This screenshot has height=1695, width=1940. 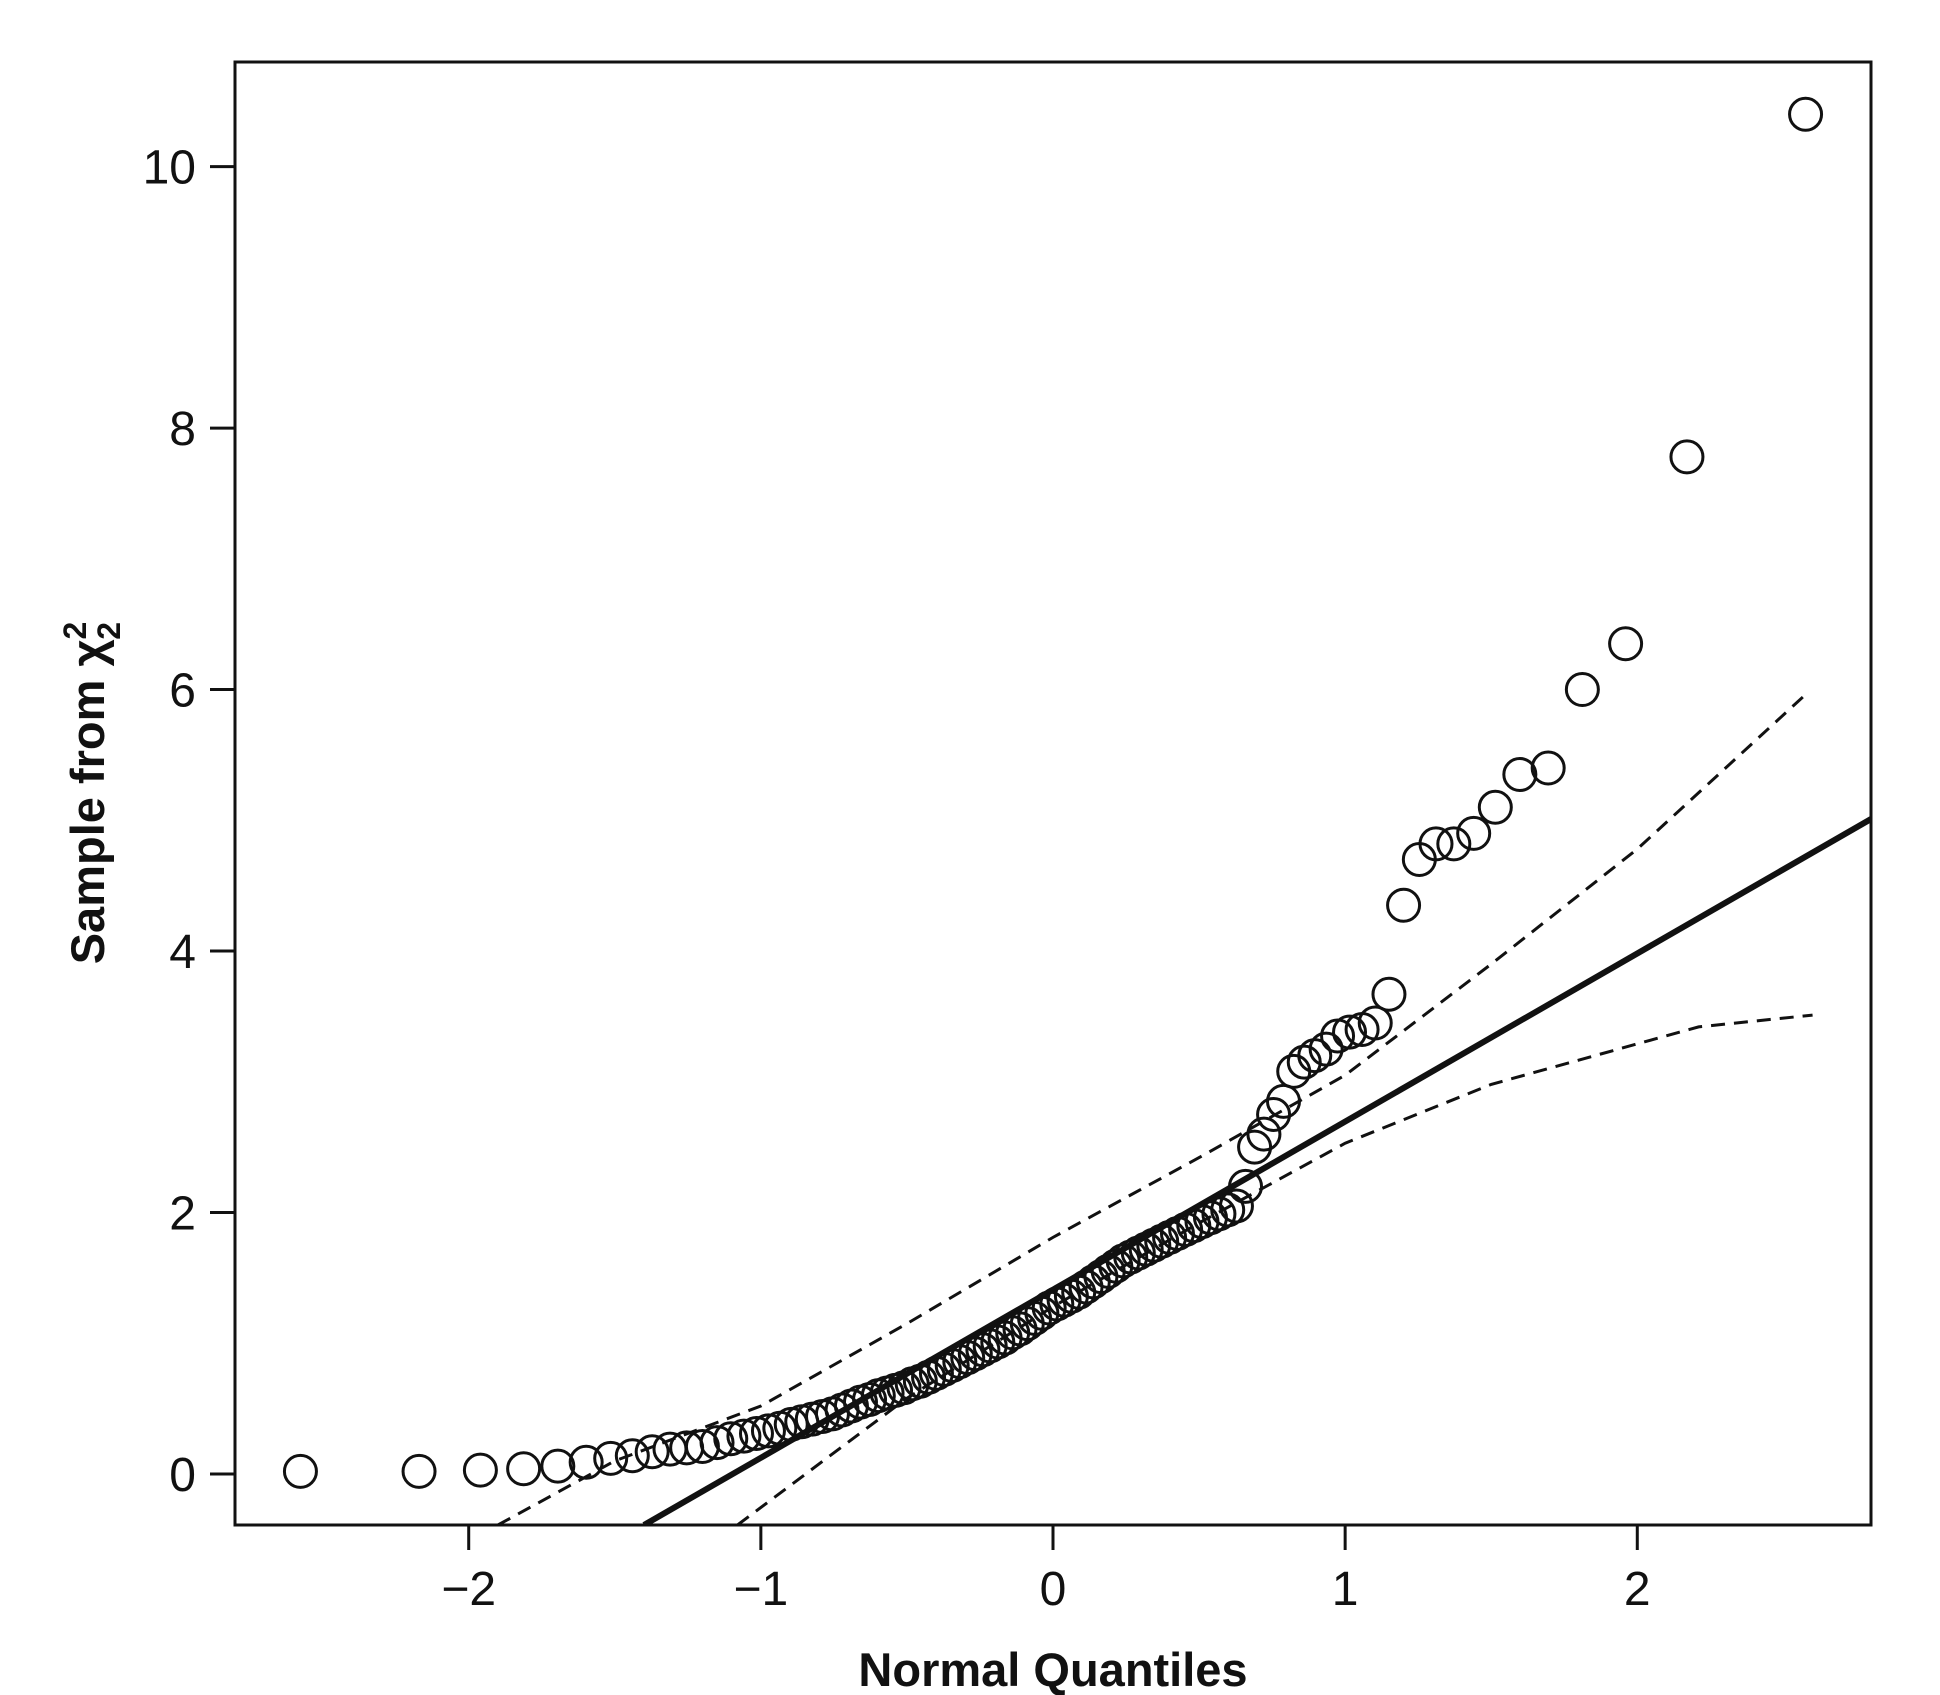 I want to click on y-tick-label: 8, so click(x=182, y=429).